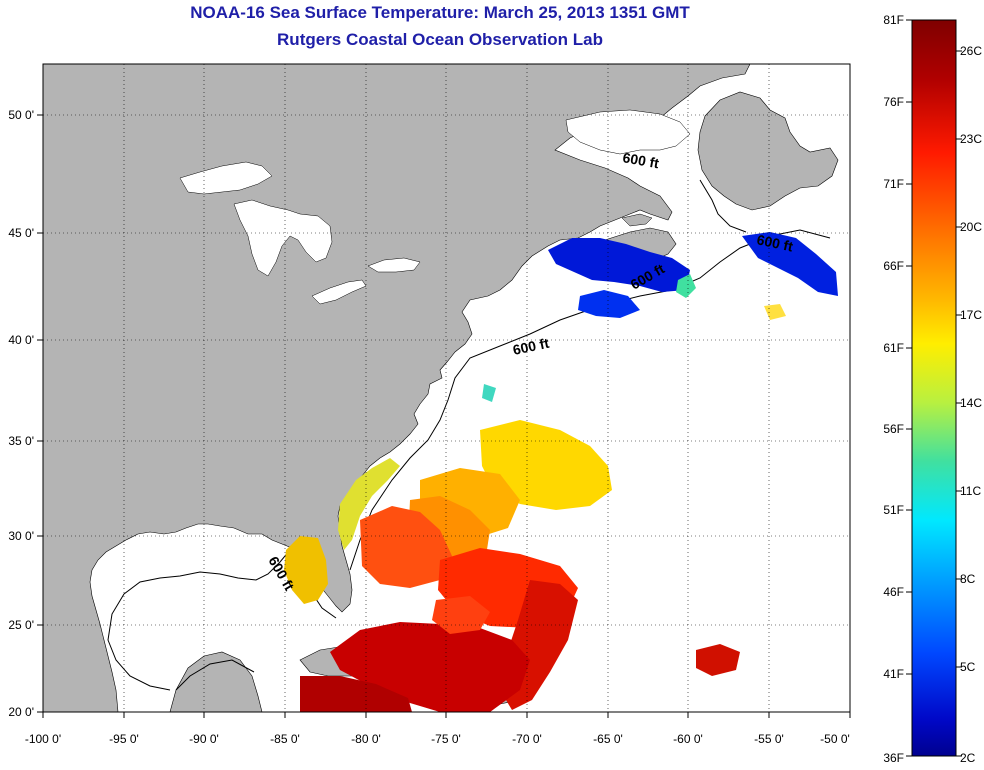 The height and width of the screenshot is (770, 984). Describe the element at coordinates (893, 20) in the screenshot. I see `colorbar-f-label: 81F` at that location.